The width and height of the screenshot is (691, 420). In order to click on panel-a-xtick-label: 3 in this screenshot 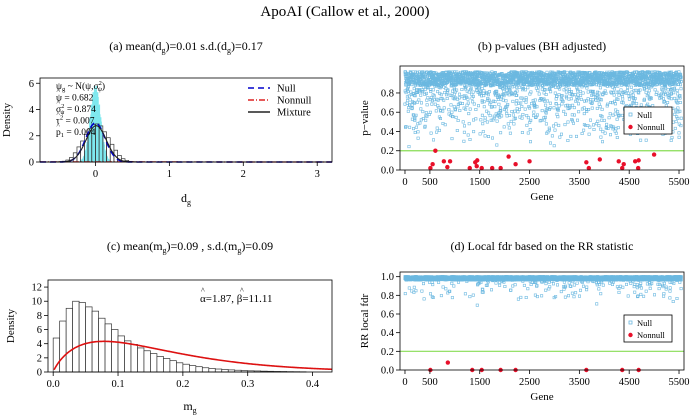, I will do `click(317, 174)`.